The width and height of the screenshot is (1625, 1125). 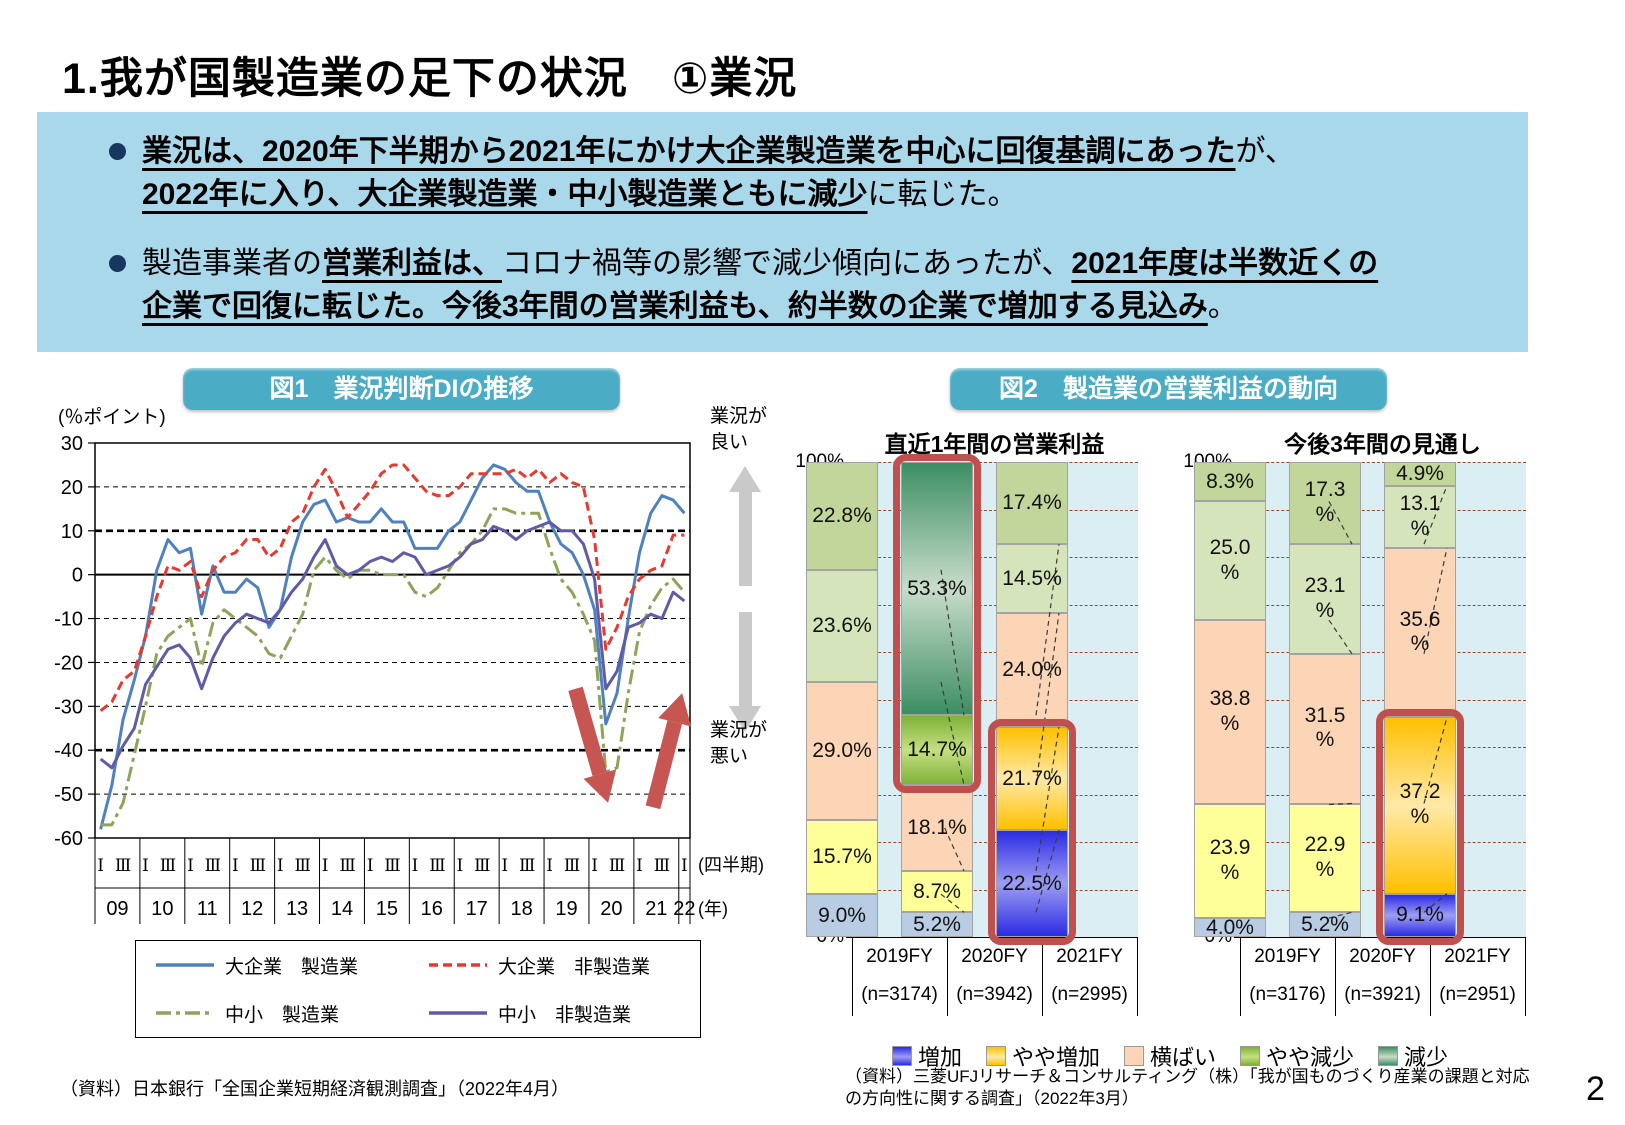 What do you see at coordinates (689, 151) in the screenshot?
I see `text-segment: 業況は、2020年下半期から2021年にかけ大企業製造業を中心に回復基調にあった` at bounding box center [689, 151].